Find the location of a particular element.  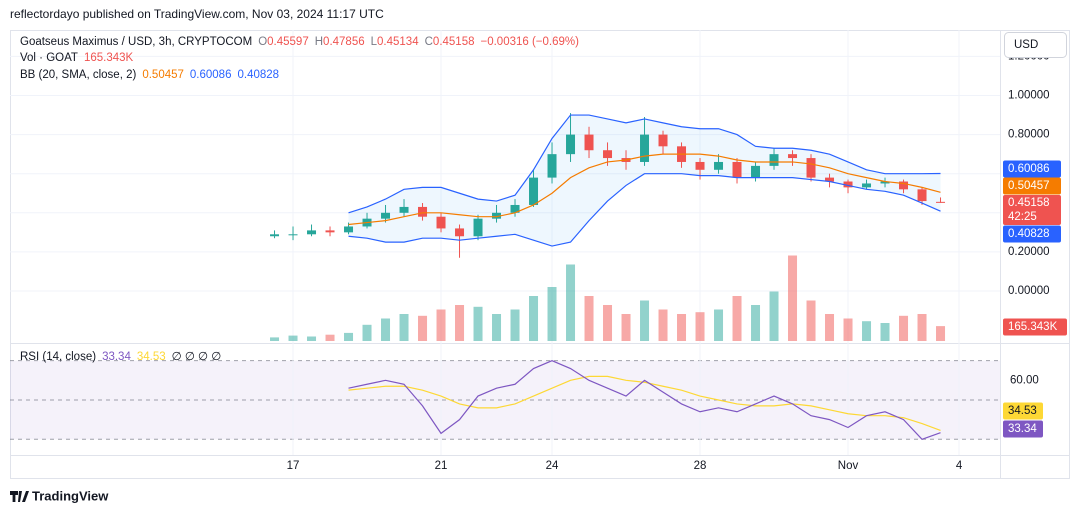

ohlc-key: C is located at coordinates (429, 42).